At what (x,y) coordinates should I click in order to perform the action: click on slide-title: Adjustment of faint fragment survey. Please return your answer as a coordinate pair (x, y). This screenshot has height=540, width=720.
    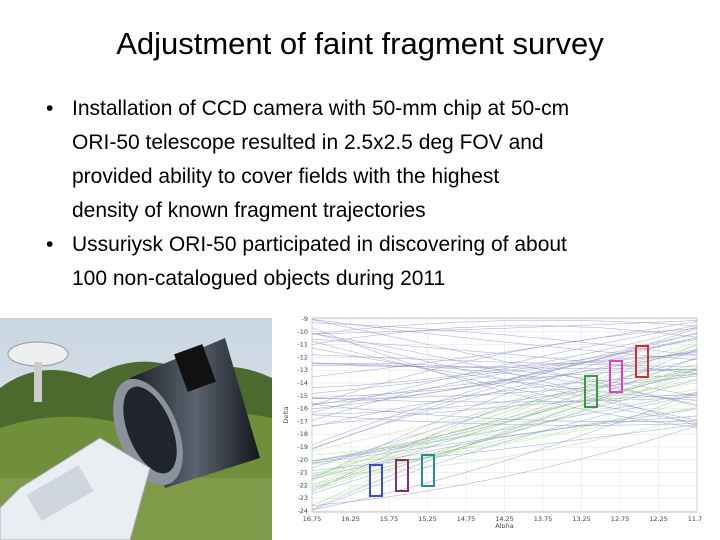
    Looking at the image, I should click on (360, 43).